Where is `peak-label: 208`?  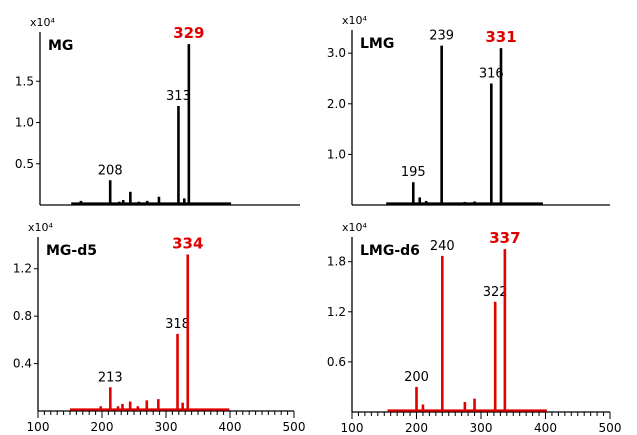
peak-label: 208 is located at coordinates (110, 170).